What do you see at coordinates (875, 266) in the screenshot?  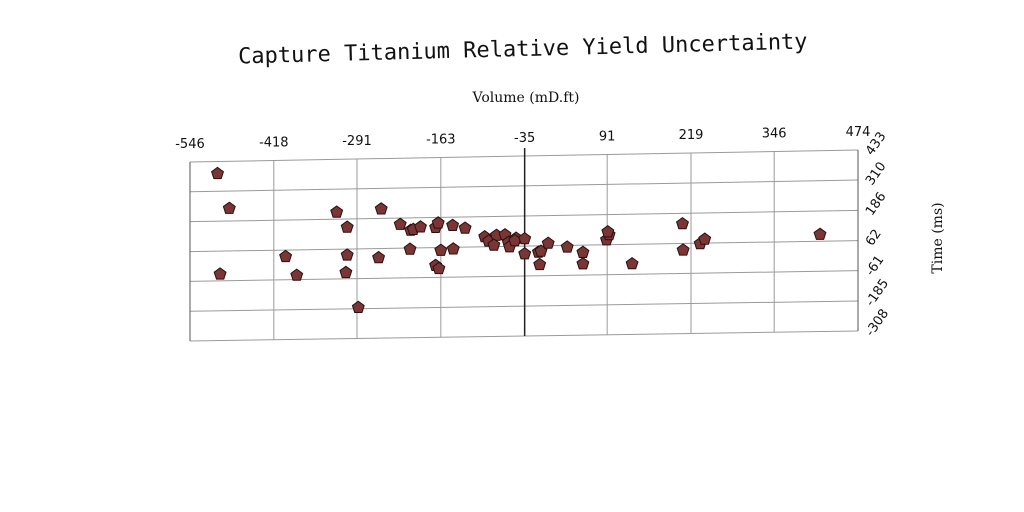 I see `y-tick-label: -61` at bounding box center [875, 266].